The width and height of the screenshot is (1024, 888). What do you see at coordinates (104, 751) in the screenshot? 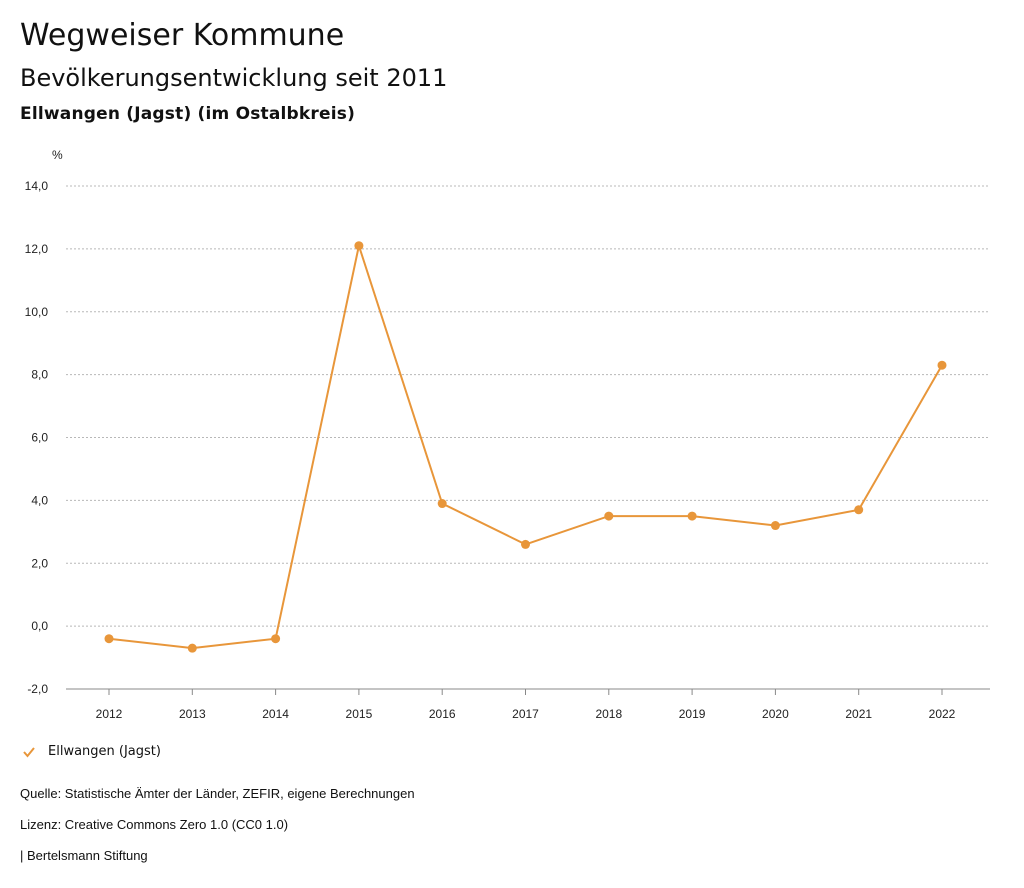
I see `legend-label: Ellwangen (Jagst)` at bounding box center [104, 751].